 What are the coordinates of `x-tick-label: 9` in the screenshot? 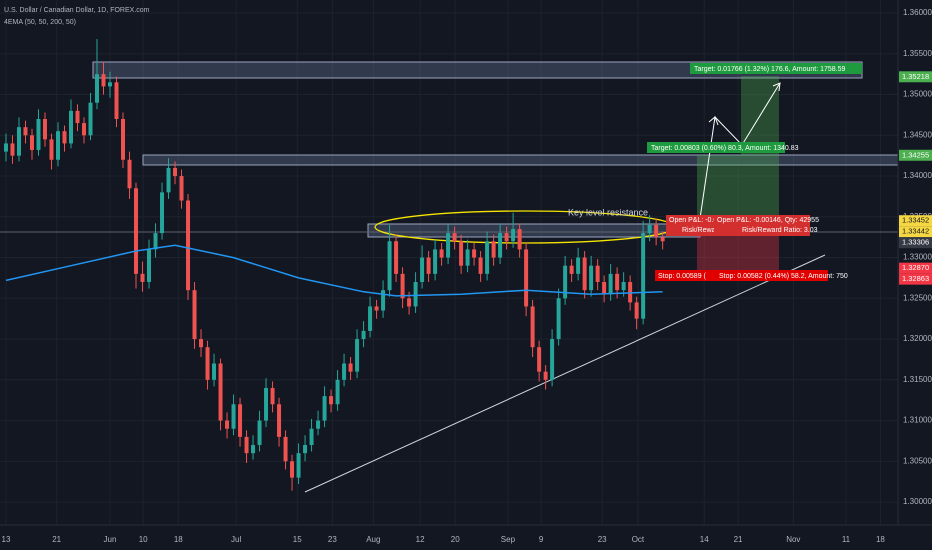 It's located at (541, 539).